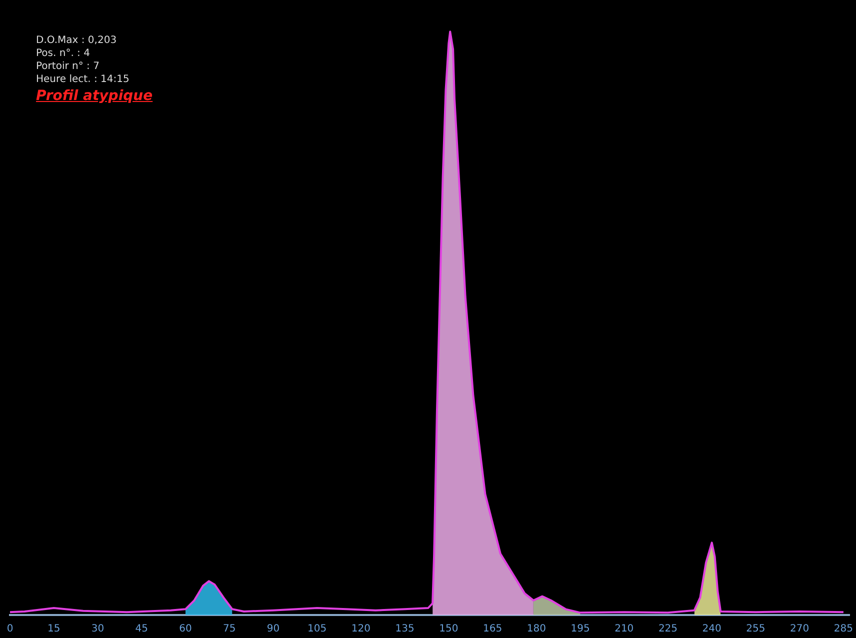 This screenshot has width=856, height=638. I want to click on x-tick-label: 105, so click(317, 629).